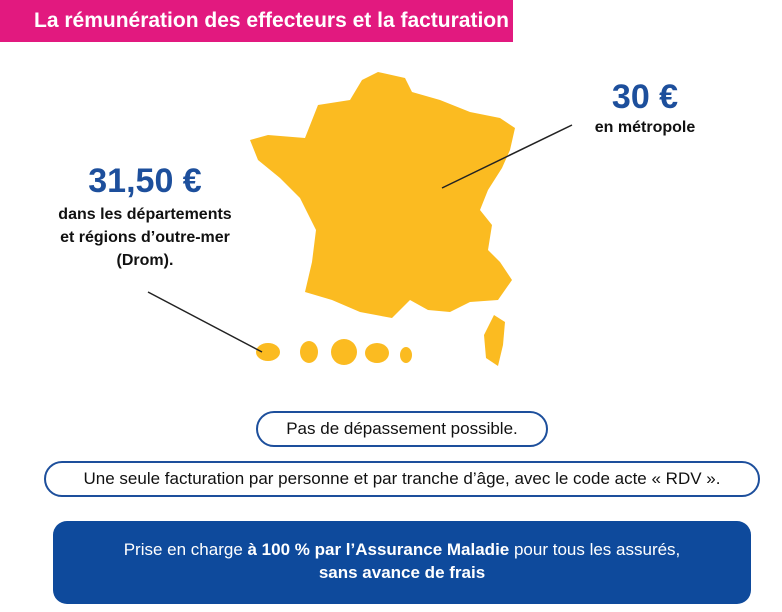 Image resolution: width=782 pixels, height=612 pixels. I want to click on corsica-shape, so click(494, 340).